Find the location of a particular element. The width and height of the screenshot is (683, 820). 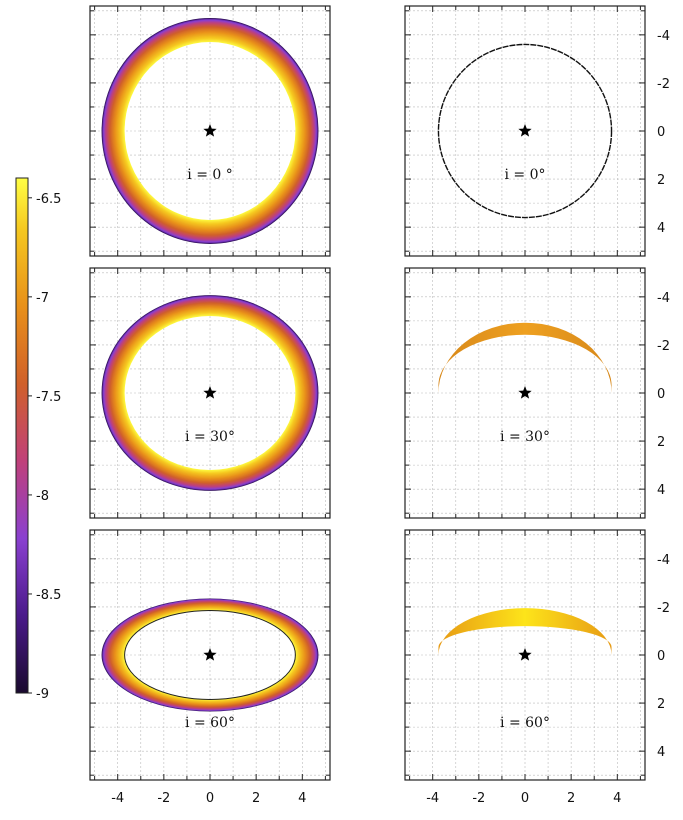

colorbar: -6.5 -7 -7.5 -8 -8.5 -9 is located at coordinates (38, 439).